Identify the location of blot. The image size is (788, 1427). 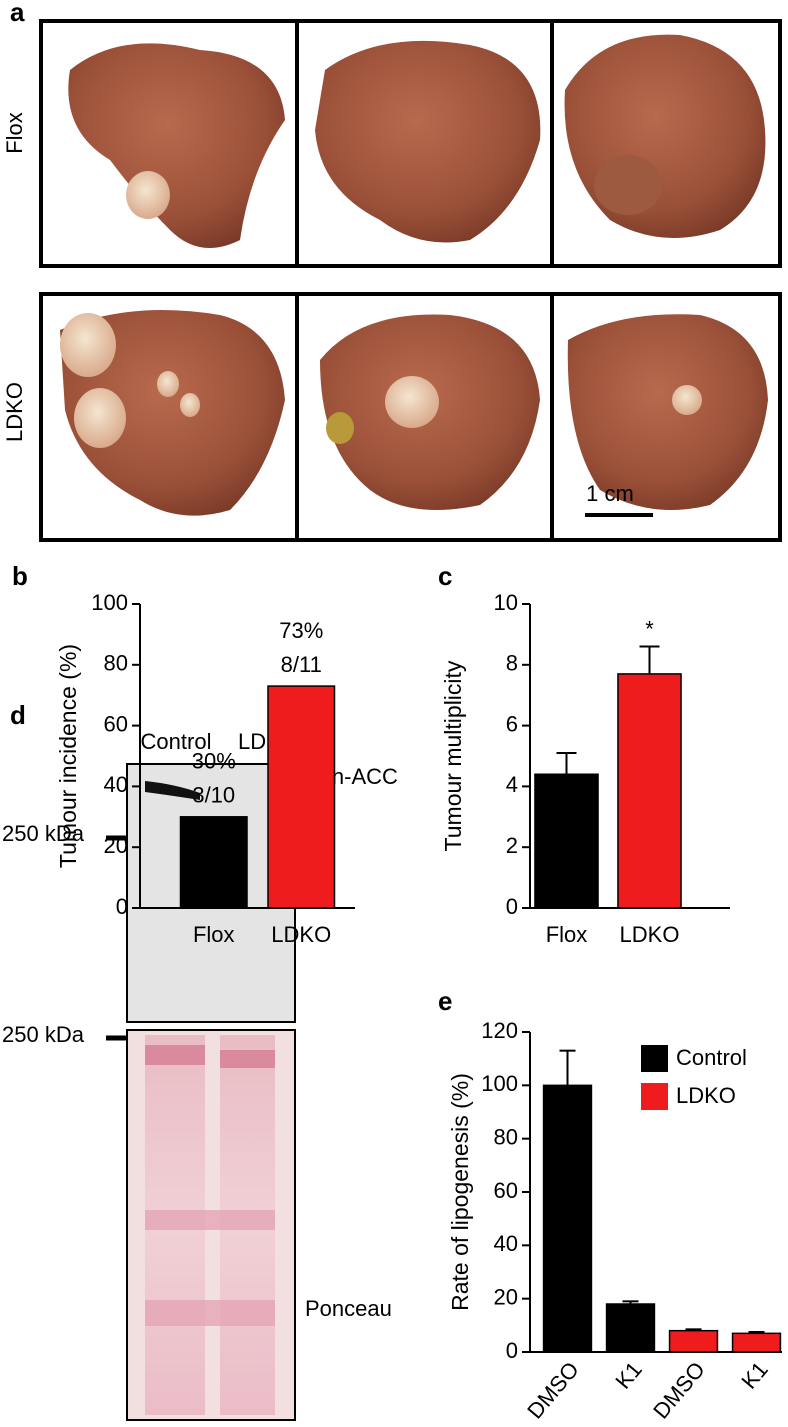
(211, 893).